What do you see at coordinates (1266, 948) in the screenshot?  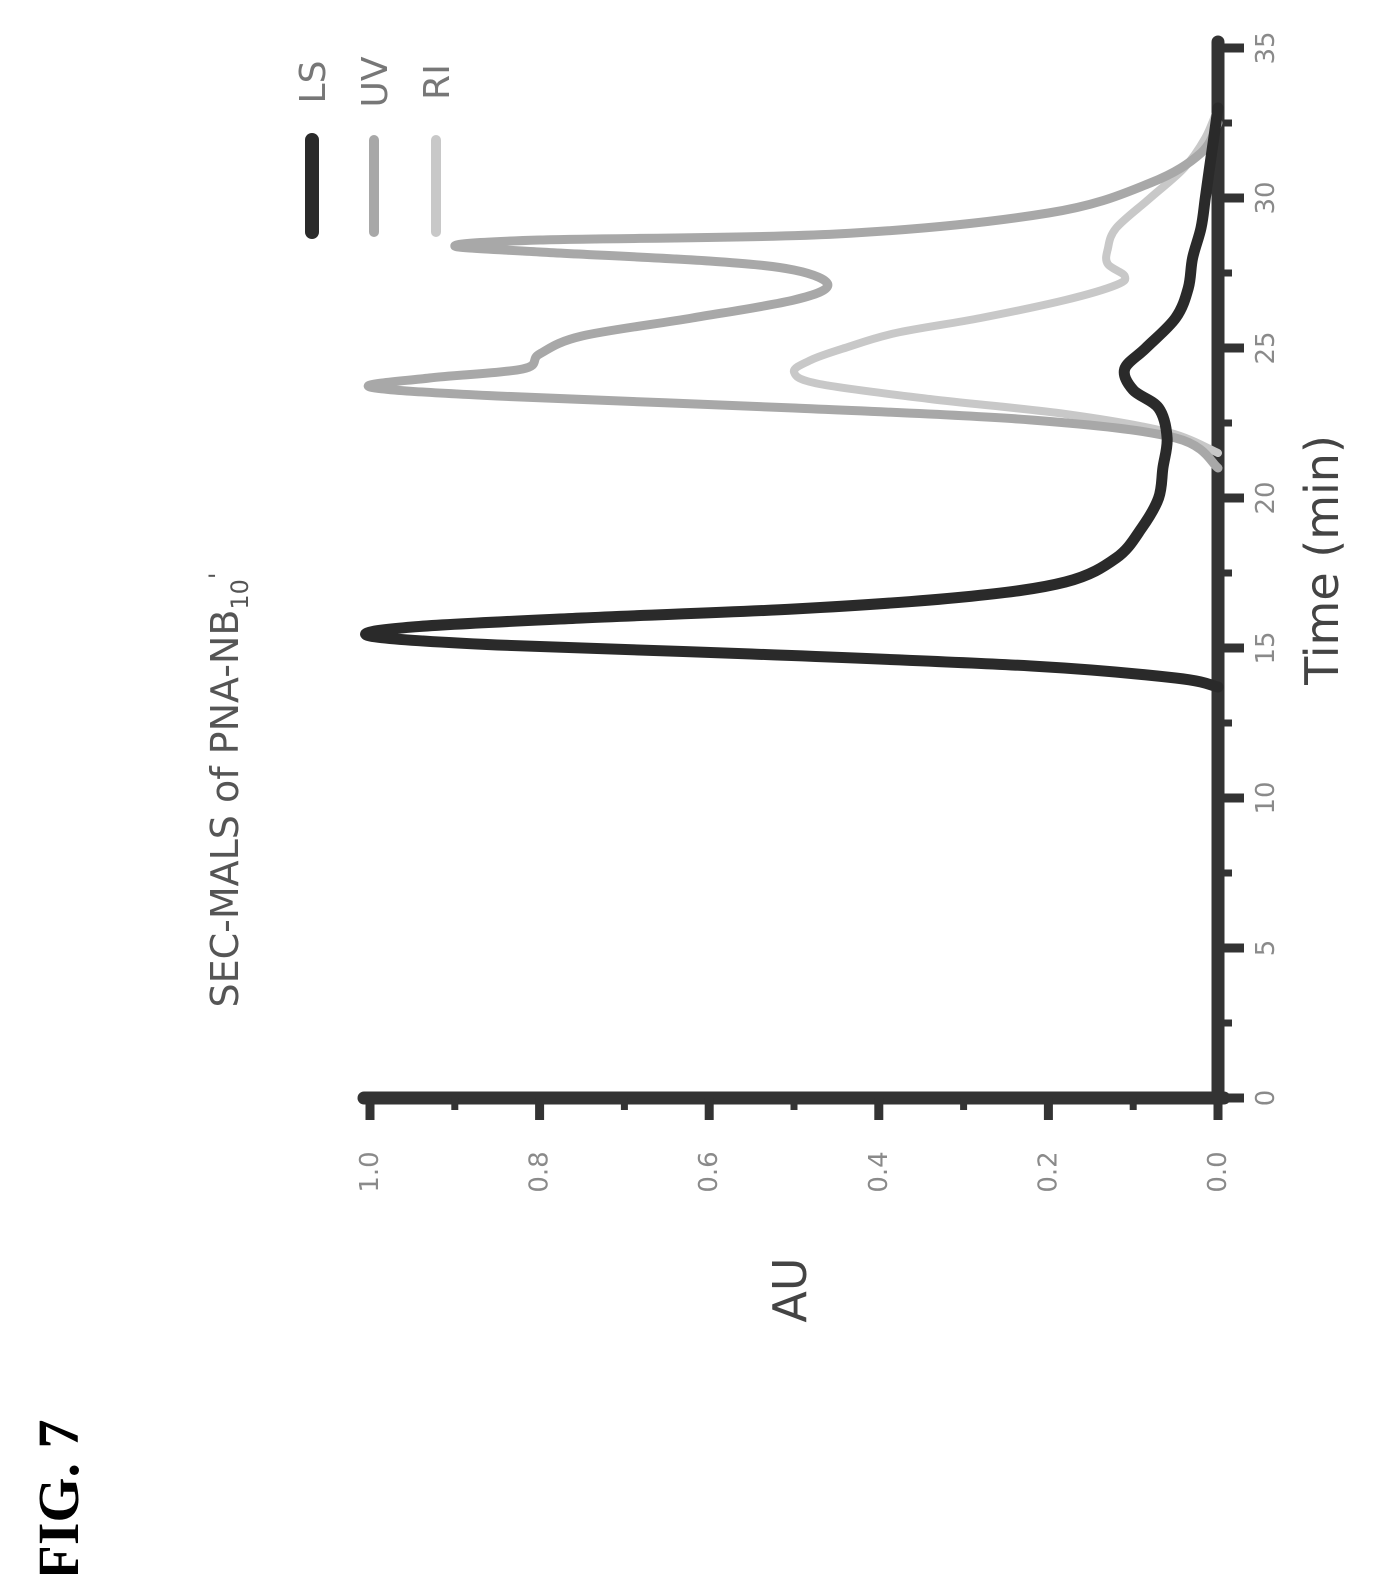 I see `time-tick-label: 5` at bounding box center [1266, 948].